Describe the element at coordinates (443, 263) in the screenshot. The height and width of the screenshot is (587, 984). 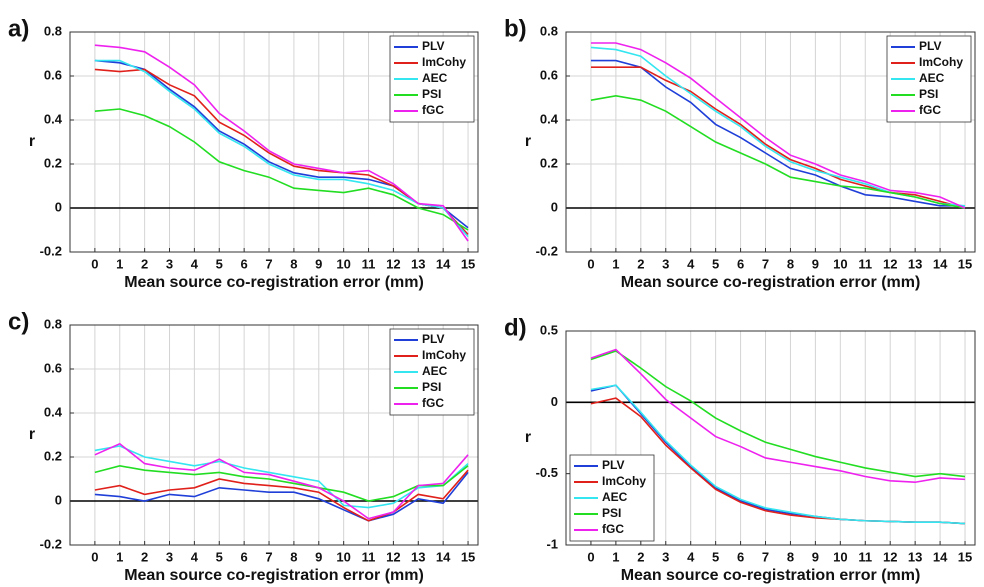
I see `x-tick-label: 14` at that location.